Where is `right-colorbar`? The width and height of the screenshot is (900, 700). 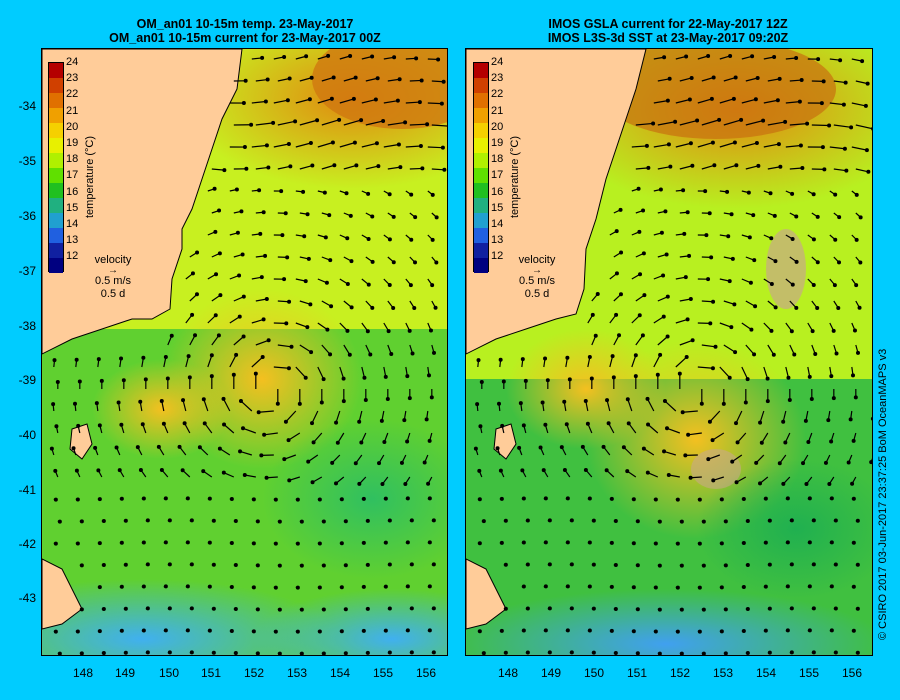
right-colorbar is located at coordinates (481, 167).